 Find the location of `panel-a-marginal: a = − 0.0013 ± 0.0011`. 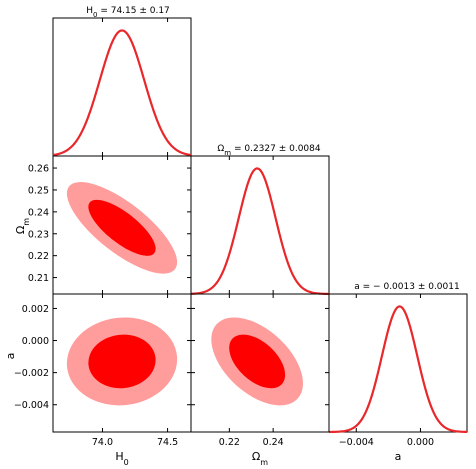

panel-a-marginal: a = − 0.0013 ± 0.0011 is located at coordinates (398, 358).